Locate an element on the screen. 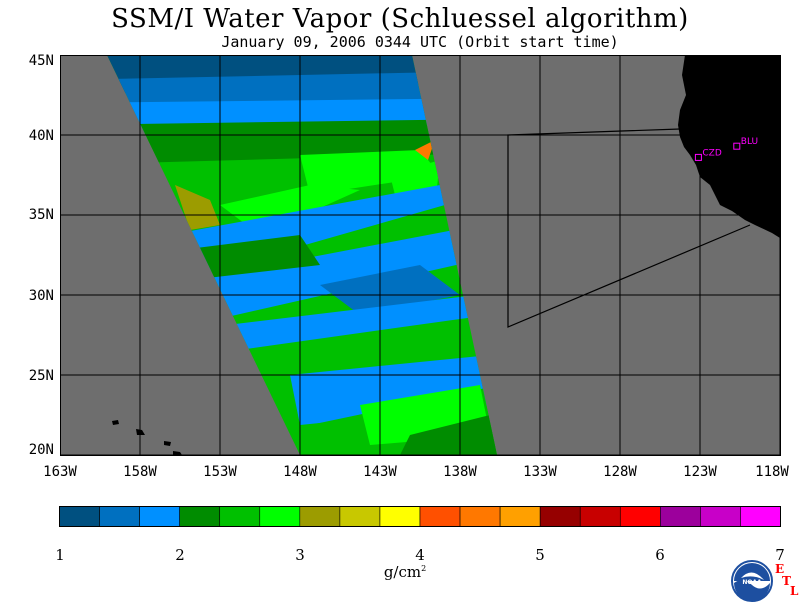 Image resolution: width=800 pixels, height=604 pixels. lat-label-20n: 20N is located at coordinates (41, 450).